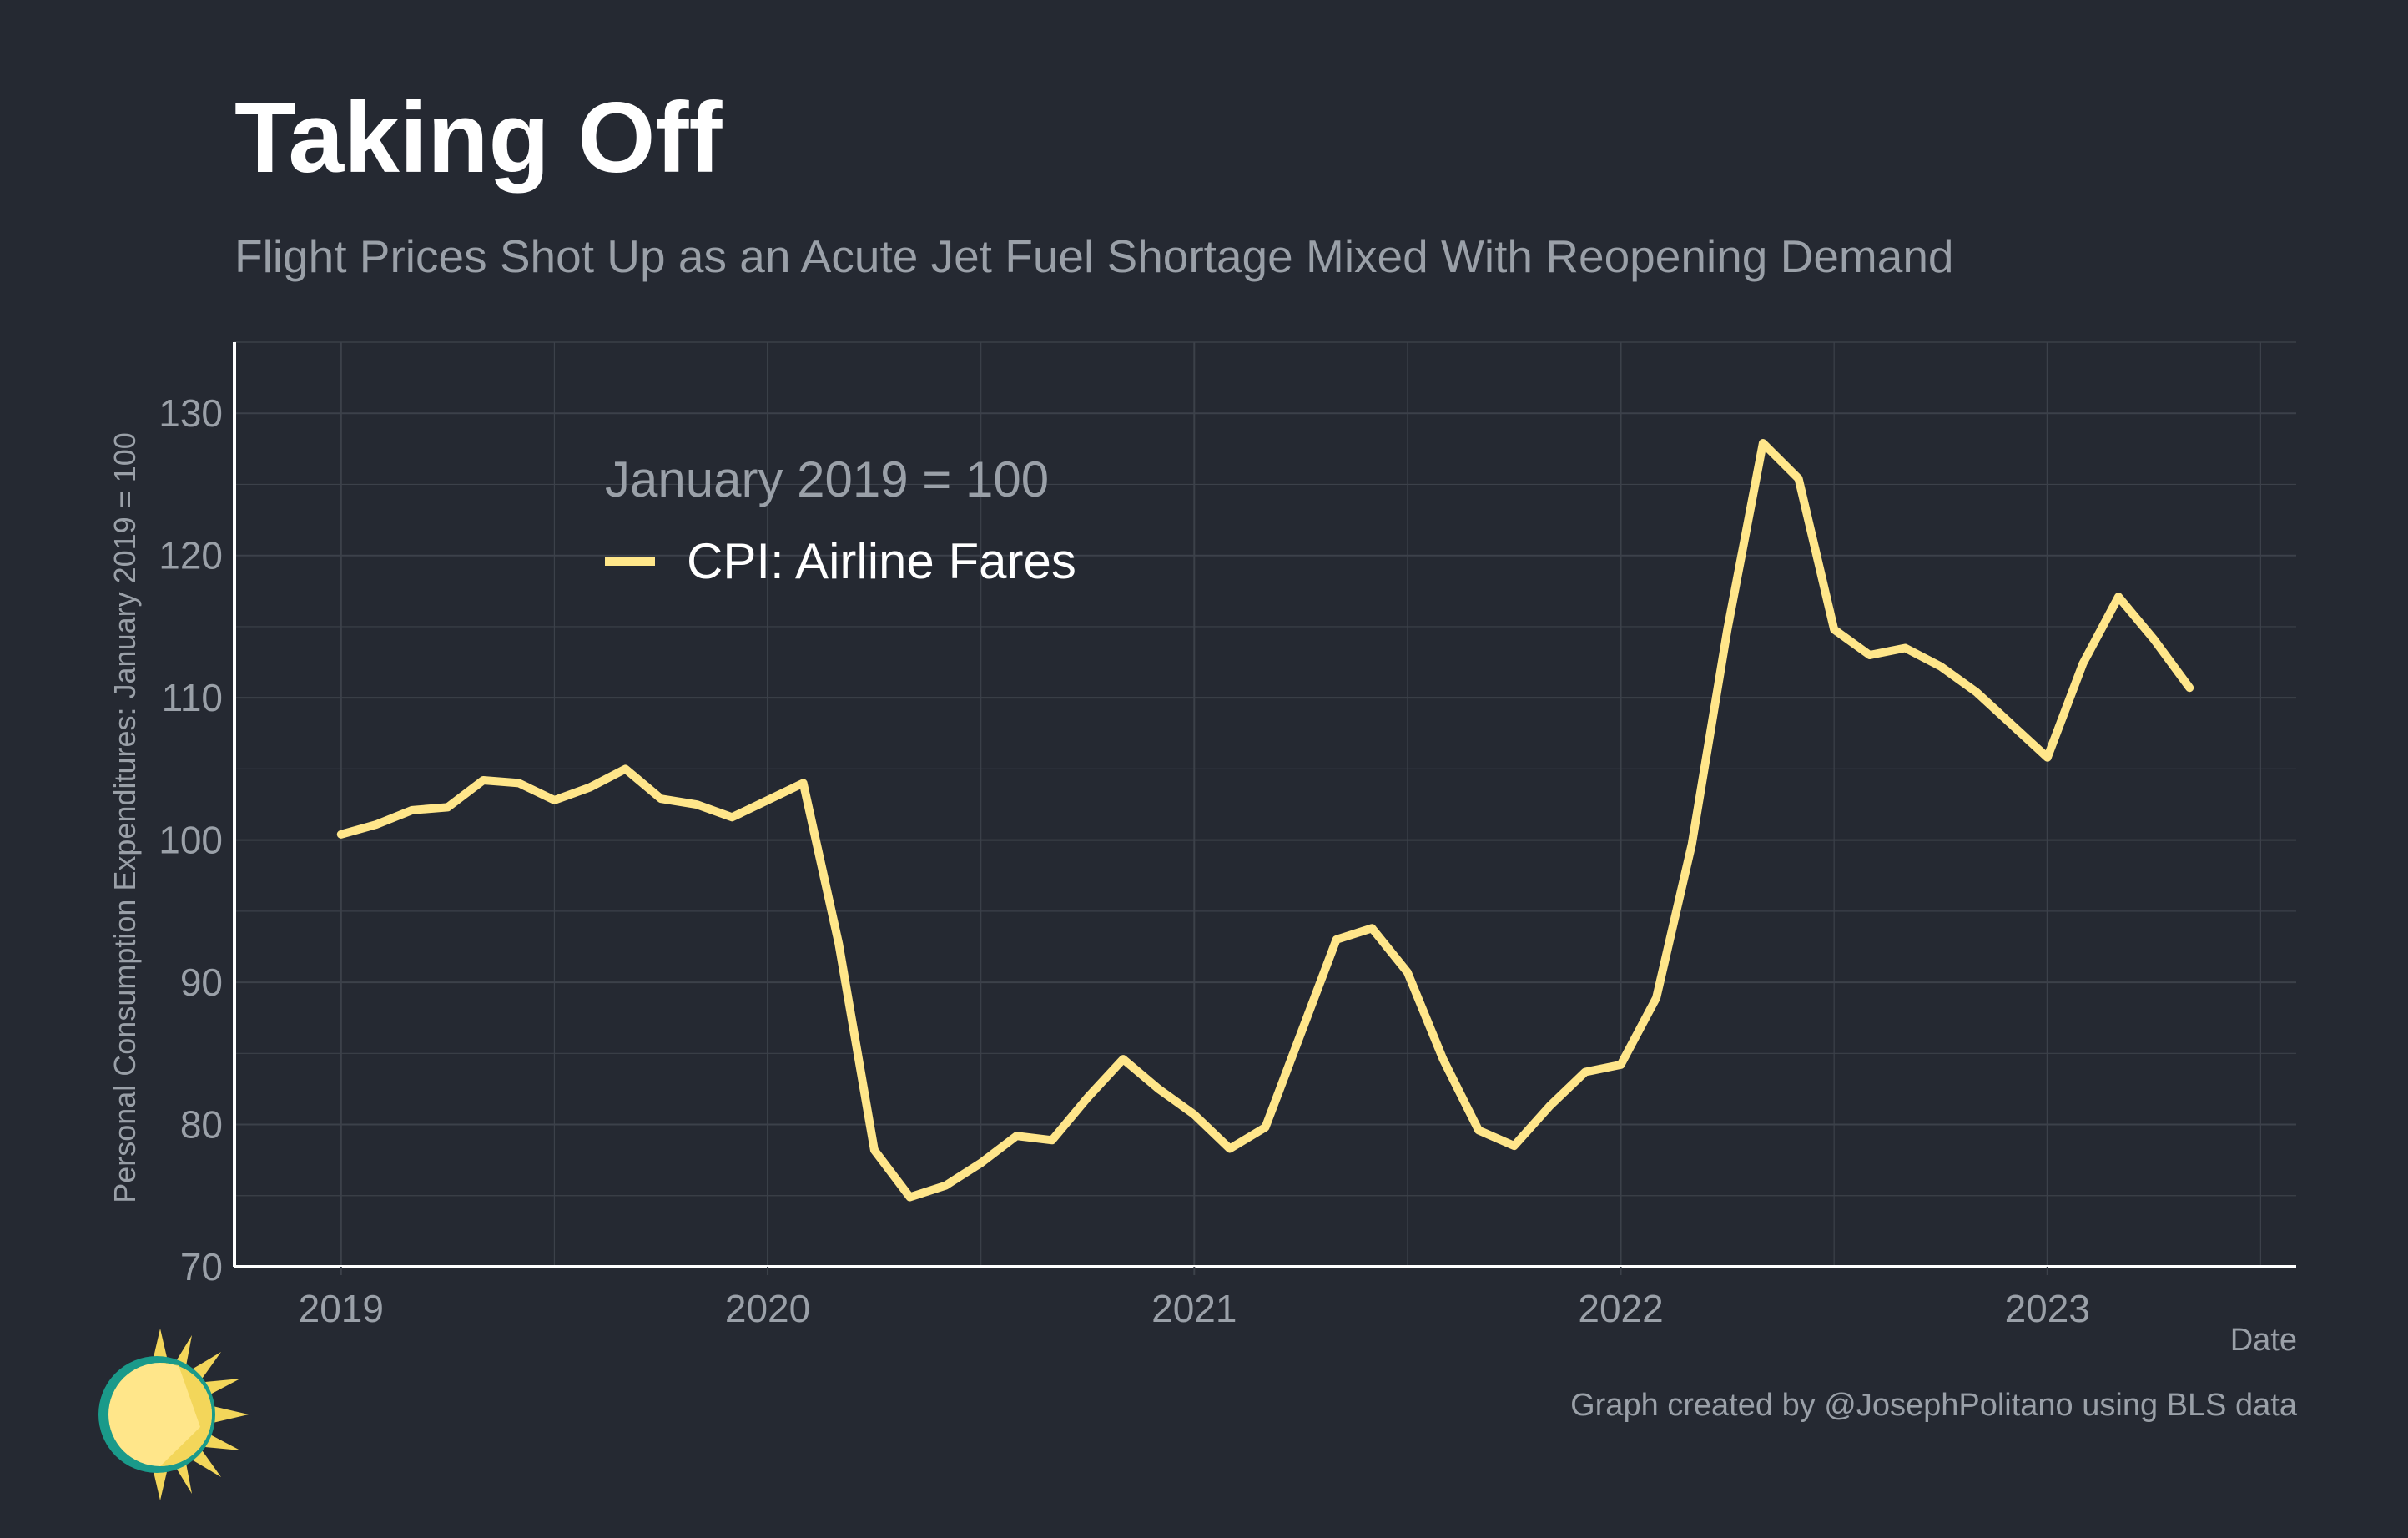  What do you see at coordinates (191, 555) in the screenshot?
I see `y-tick-label: 120` at bounding box center [191, 555].